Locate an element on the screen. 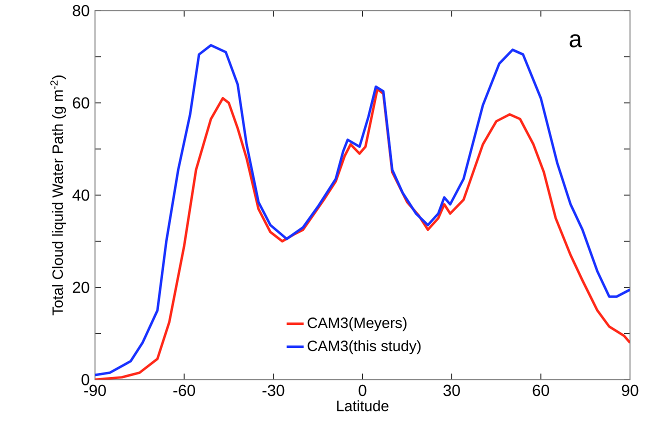 The height and width of the screenshot is (436, 651). y-tick-label: 20 is located at coordinates (81, 288).